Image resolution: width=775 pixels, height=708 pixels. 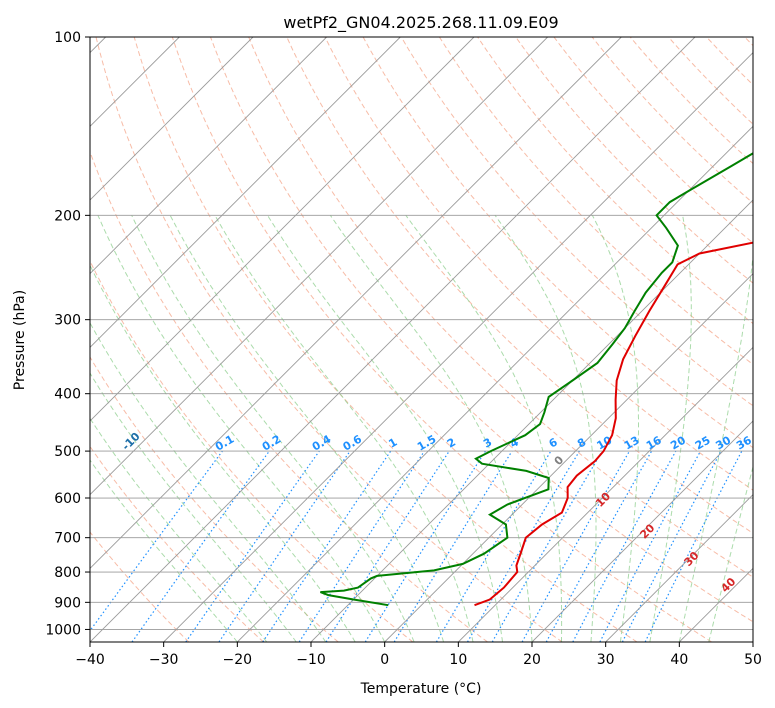 What do you see at coordinates (67, 395) in the screenshot?
I see `y-tick-label: 400` at bounding box center [67, 395].